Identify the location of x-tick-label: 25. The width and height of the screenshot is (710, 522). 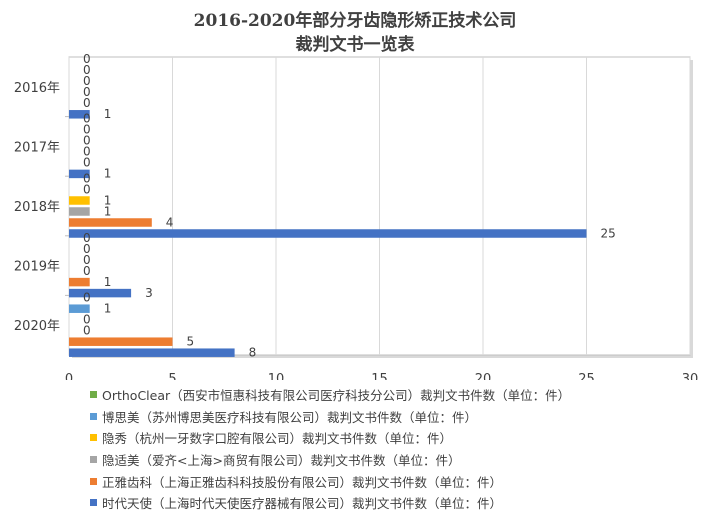
(586, 376).